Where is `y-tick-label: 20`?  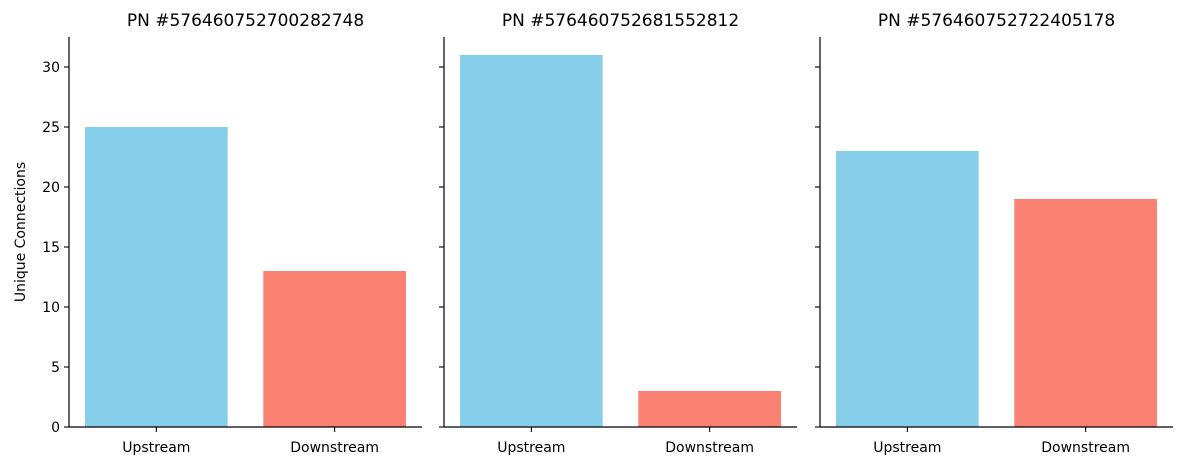 y-tick-label: 20 is located at coordinates (51, 188).